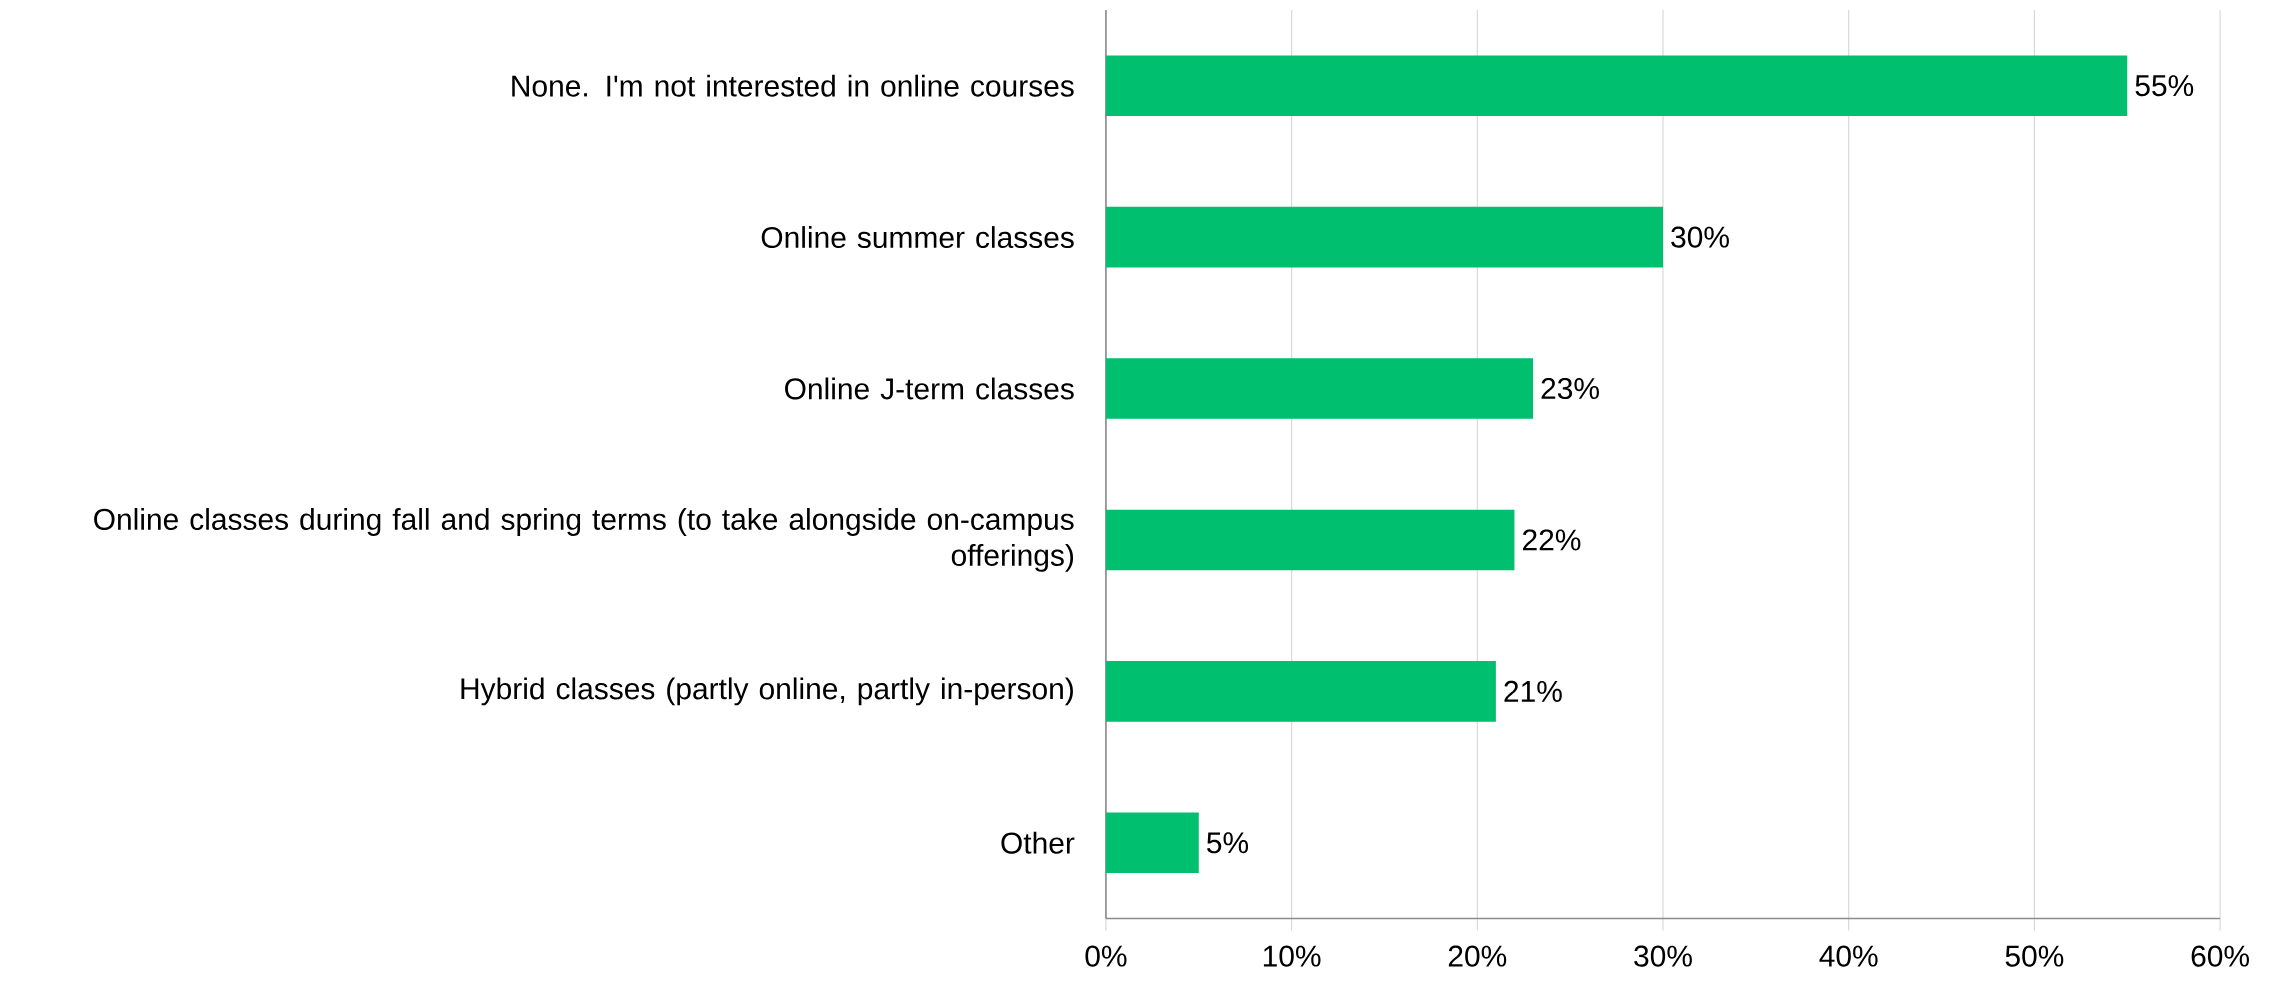 This screenshot has width=2284, height=988. What do you see at coordinates (929, 388) in the screenshot?
I see `y-tick-label: Online J-term classes` at bounding box center [929, 388].